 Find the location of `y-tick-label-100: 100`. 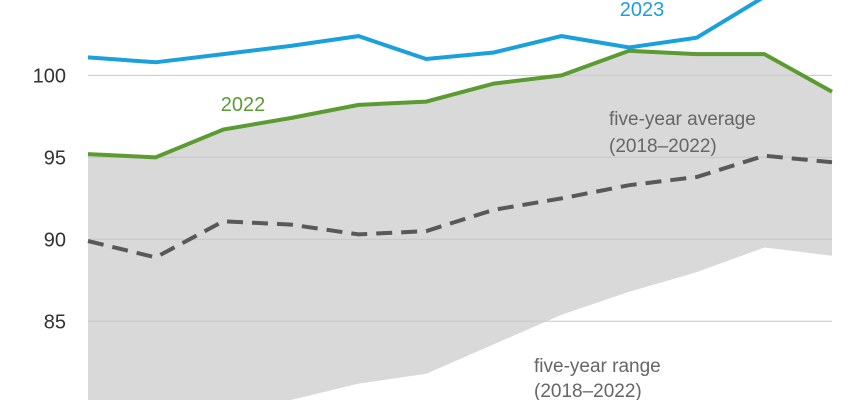

y-tick-label-100: 100 is located at coordinates (49, 76).